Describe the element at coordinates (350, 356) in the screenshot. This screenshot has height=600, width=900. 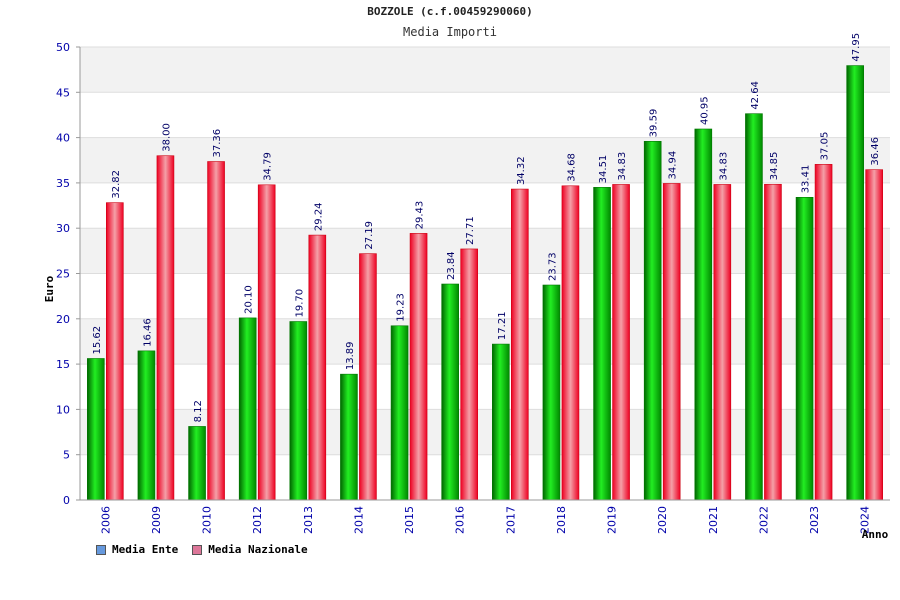
I see `data-label-media-ente: 13.89` at that location.